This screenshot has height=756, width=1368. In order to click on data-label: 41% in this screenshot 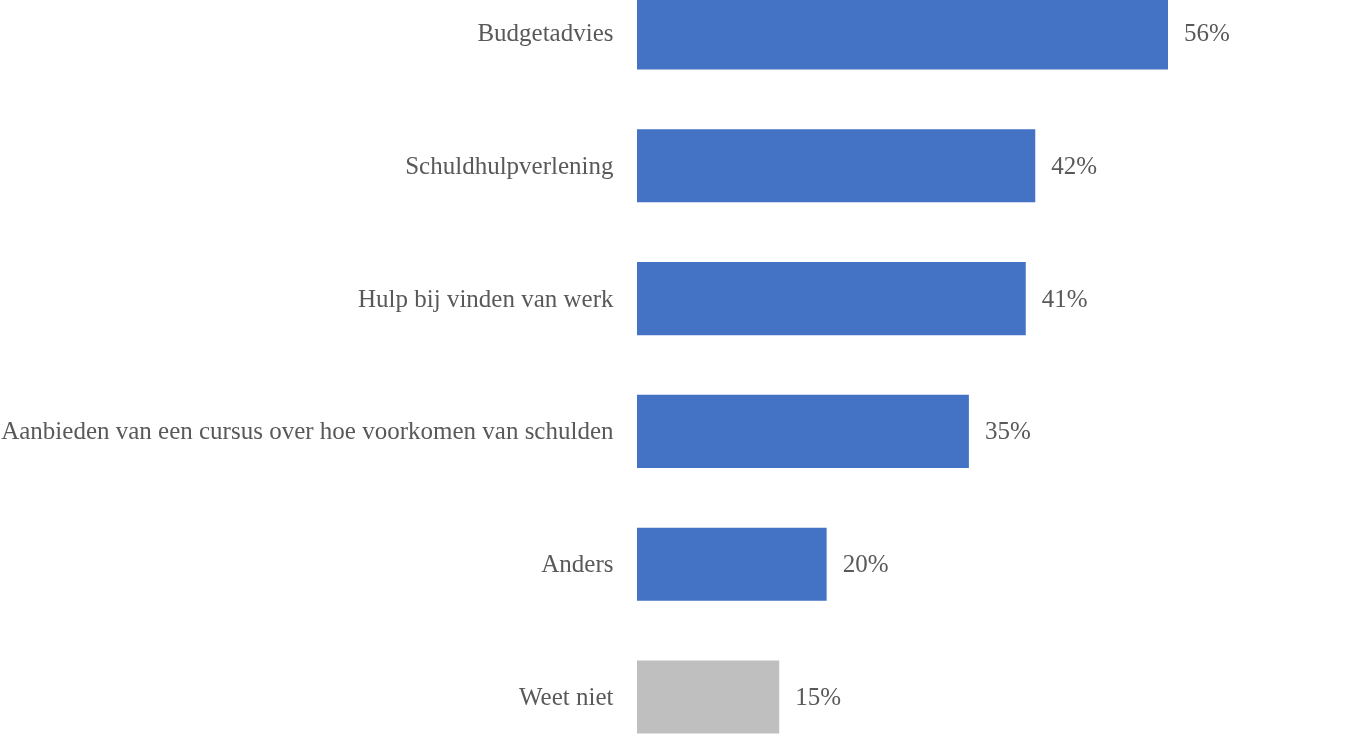, I will do `click(1064, 298)`.